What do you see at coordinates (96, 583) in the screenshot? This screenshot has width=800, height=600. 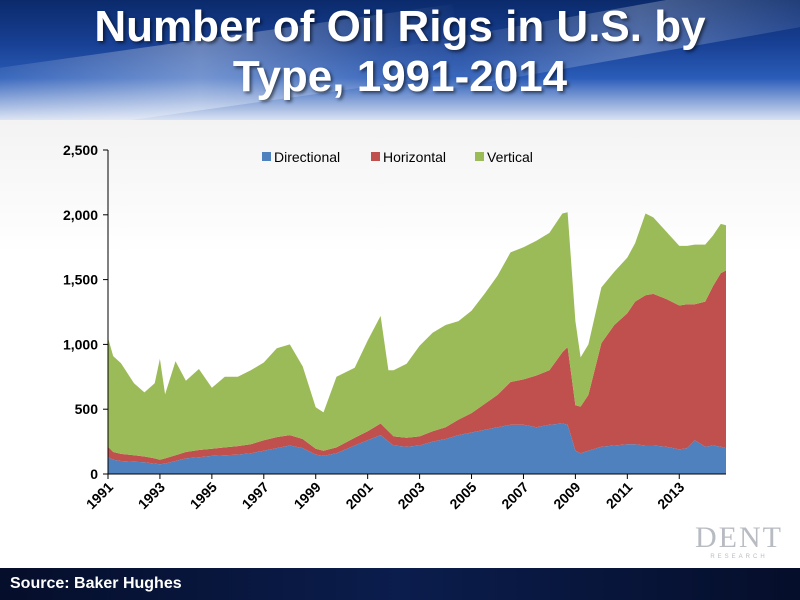 I see `source-note: Source: Baker Hughes` at bounding box center [96, 583].